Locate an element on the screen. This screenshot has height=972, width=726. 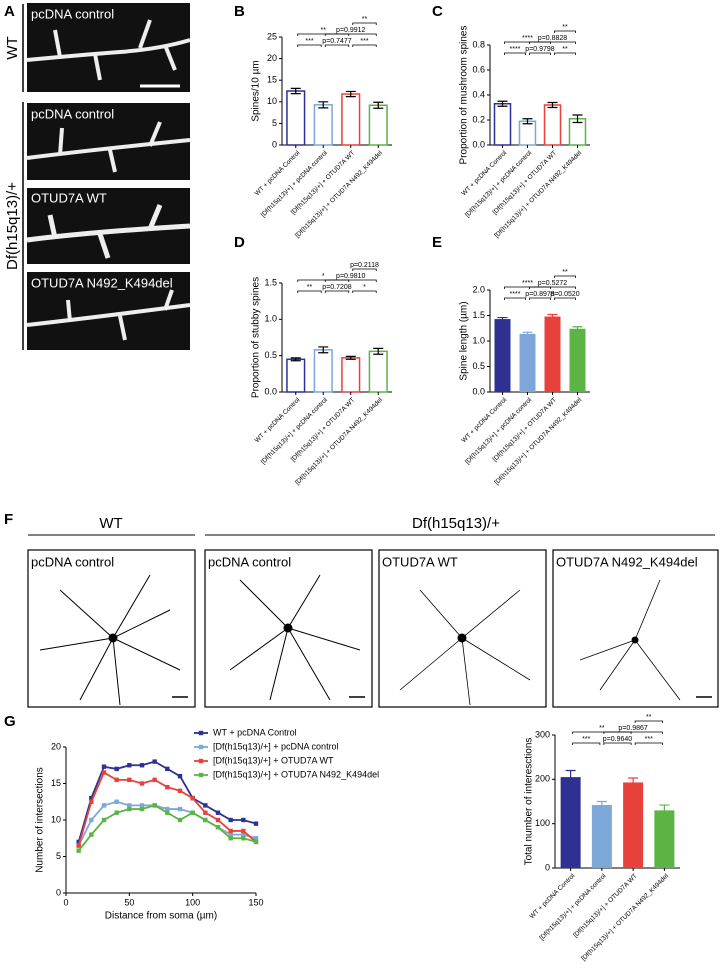
y-tick-label: 0.8 is located at coordinates (478, 44).